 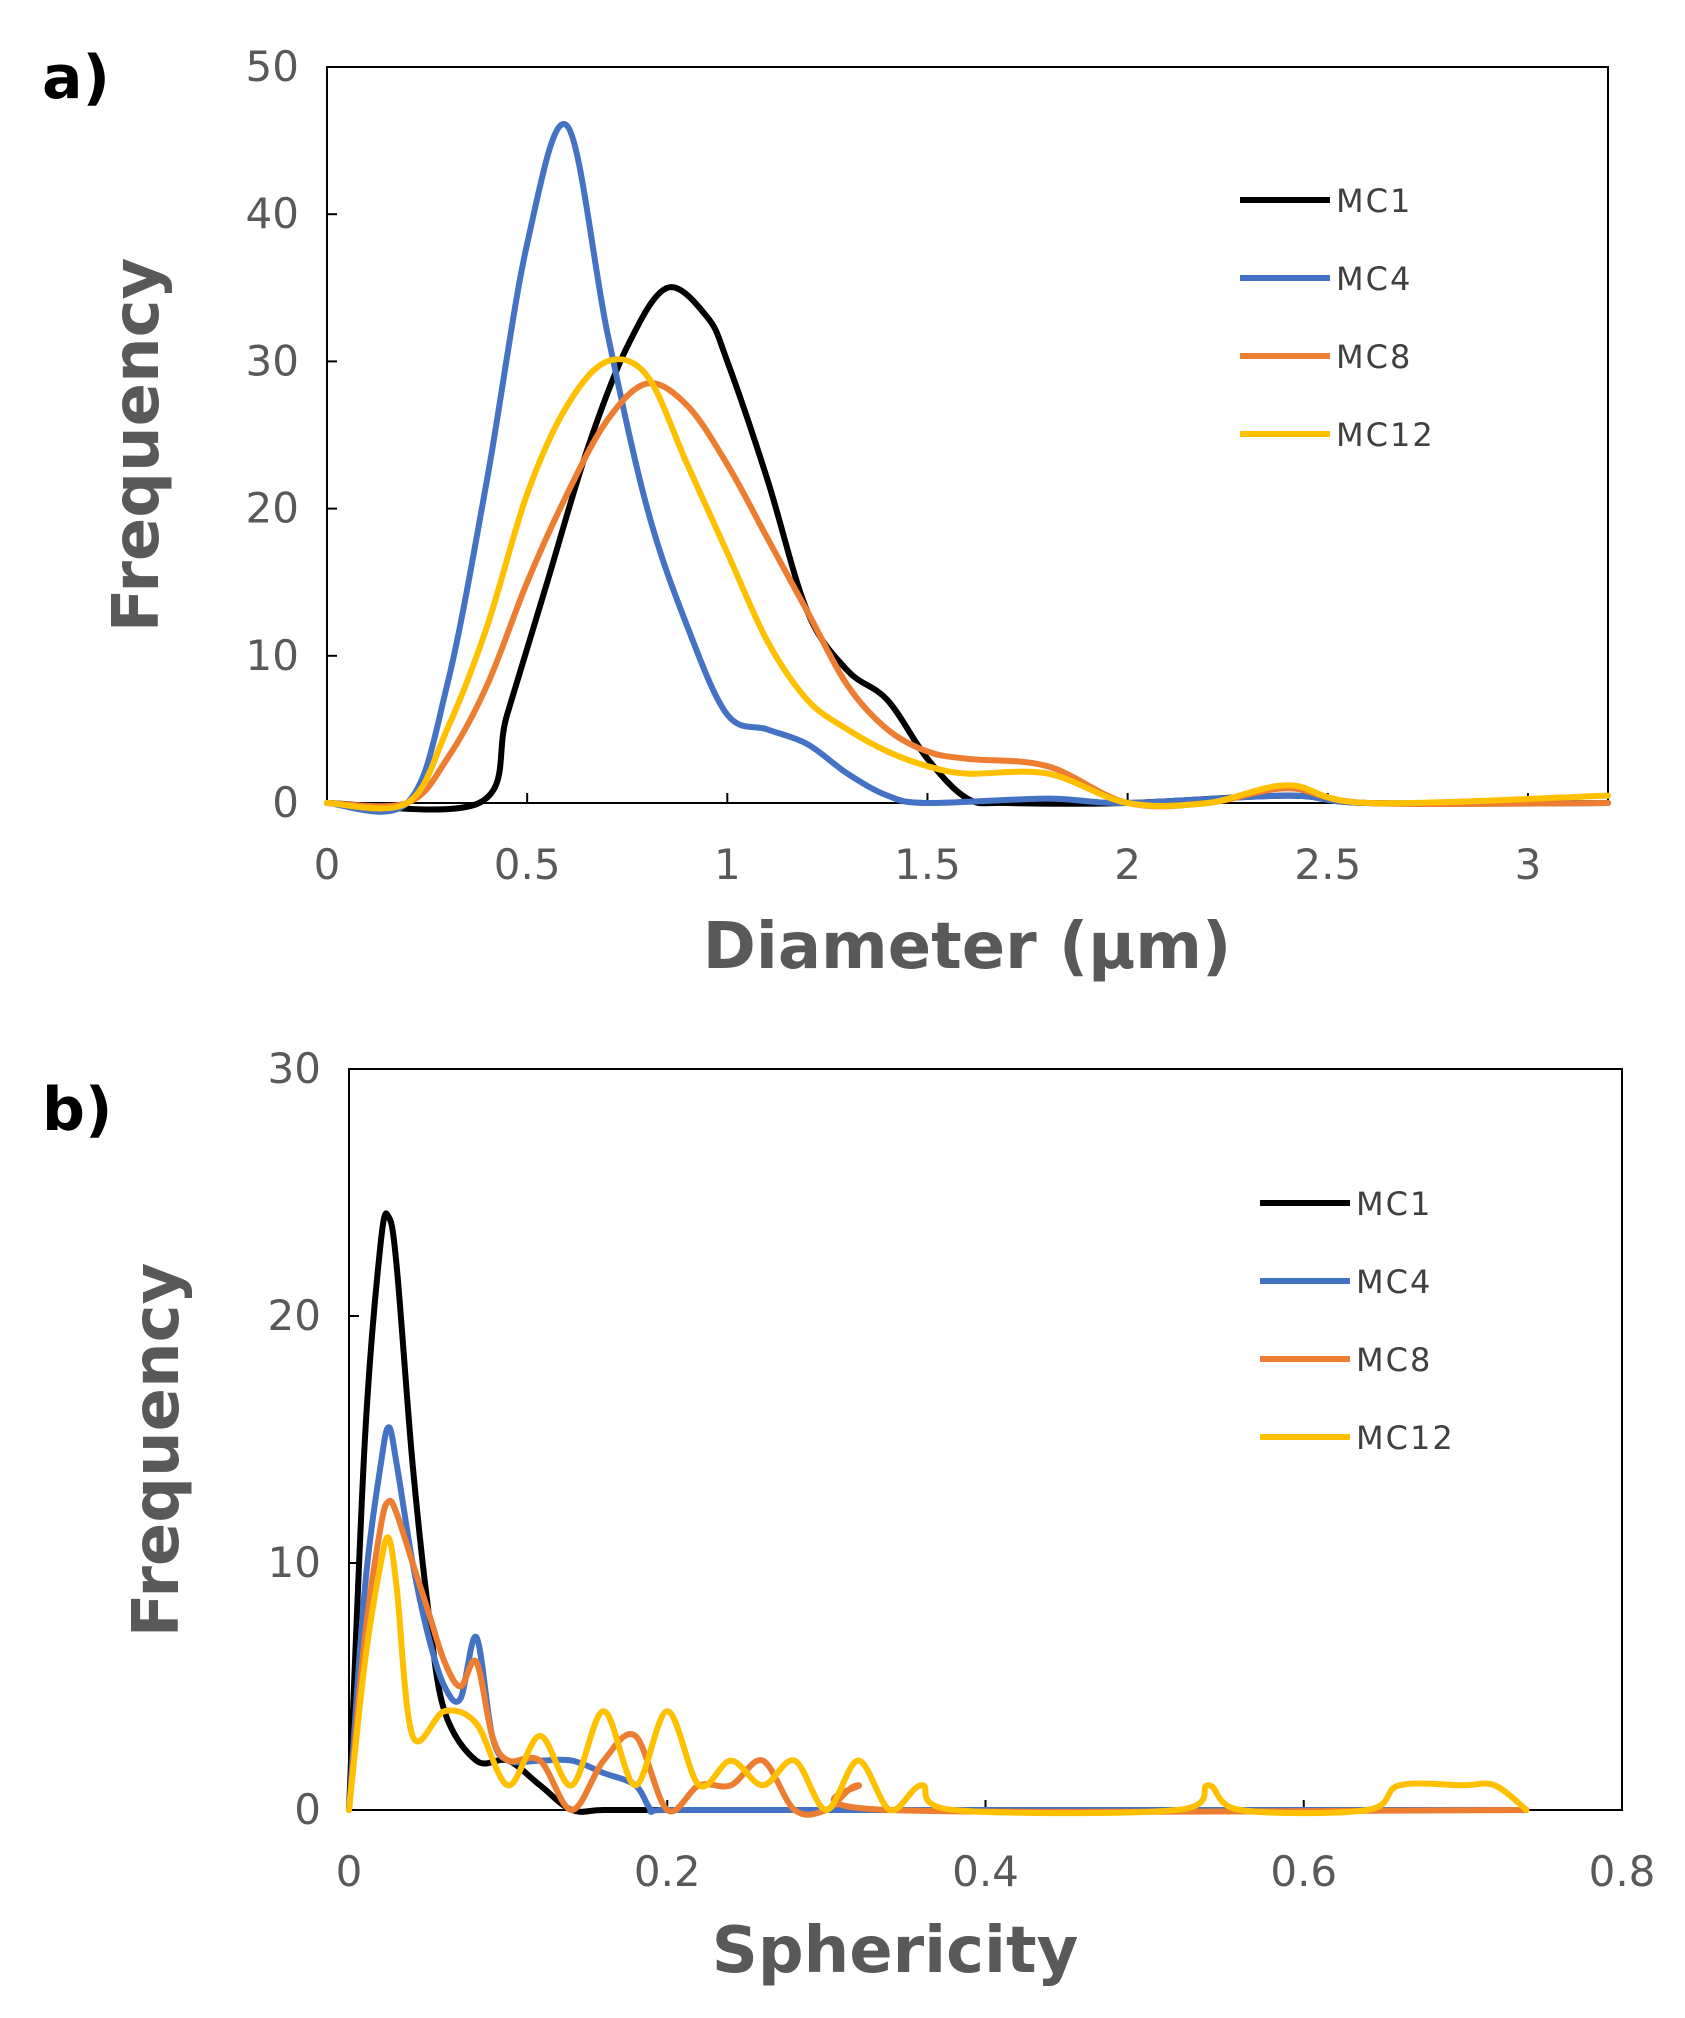 What do you see at coordinates (294, 1068) in the screenshot?
I see `panel-b-y-tick-label-30: 30` at bounding box center [294, 1068].